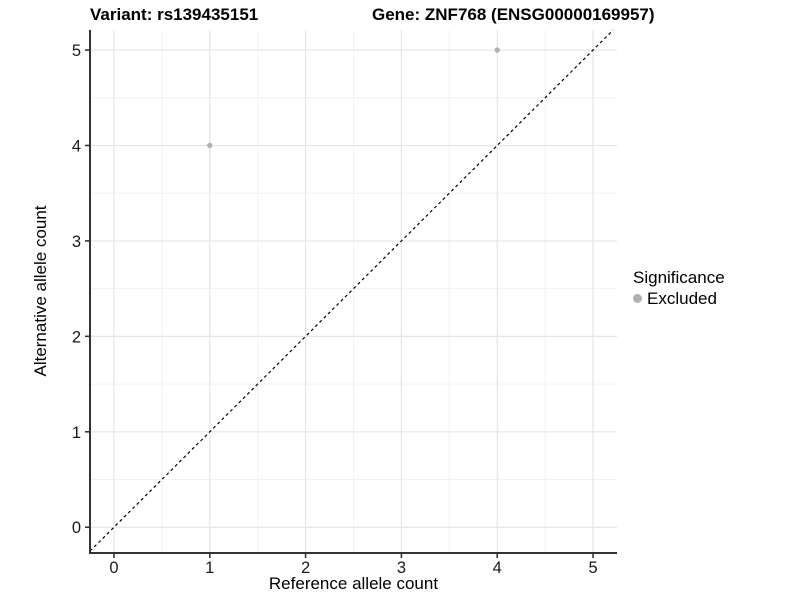  I want to click on legend-item-label: Excluded, so click(682, 298).